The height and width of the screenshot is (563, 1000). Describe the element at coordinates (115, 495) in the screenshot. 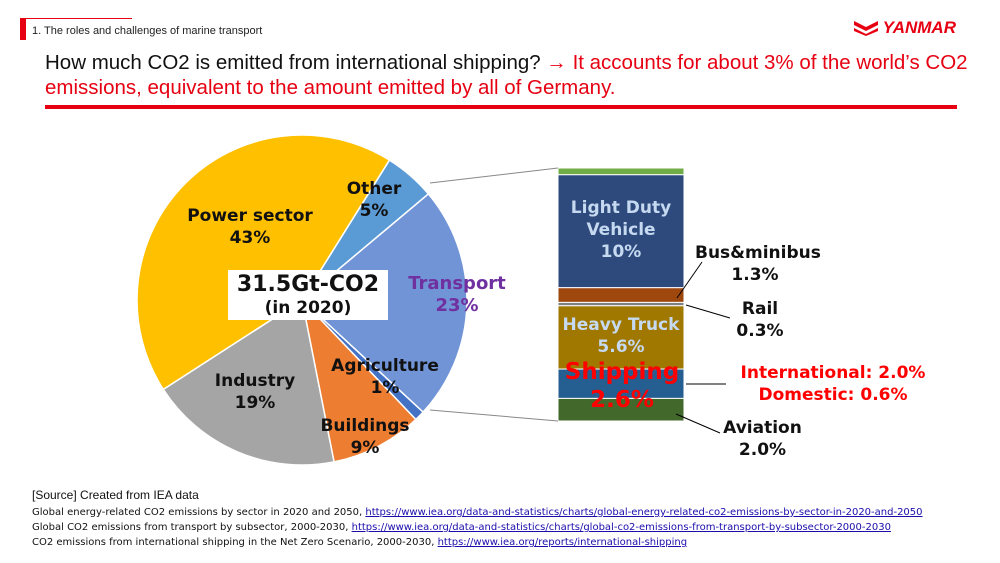

I see `source-heading: [Source] Created from IEA data` at that location.